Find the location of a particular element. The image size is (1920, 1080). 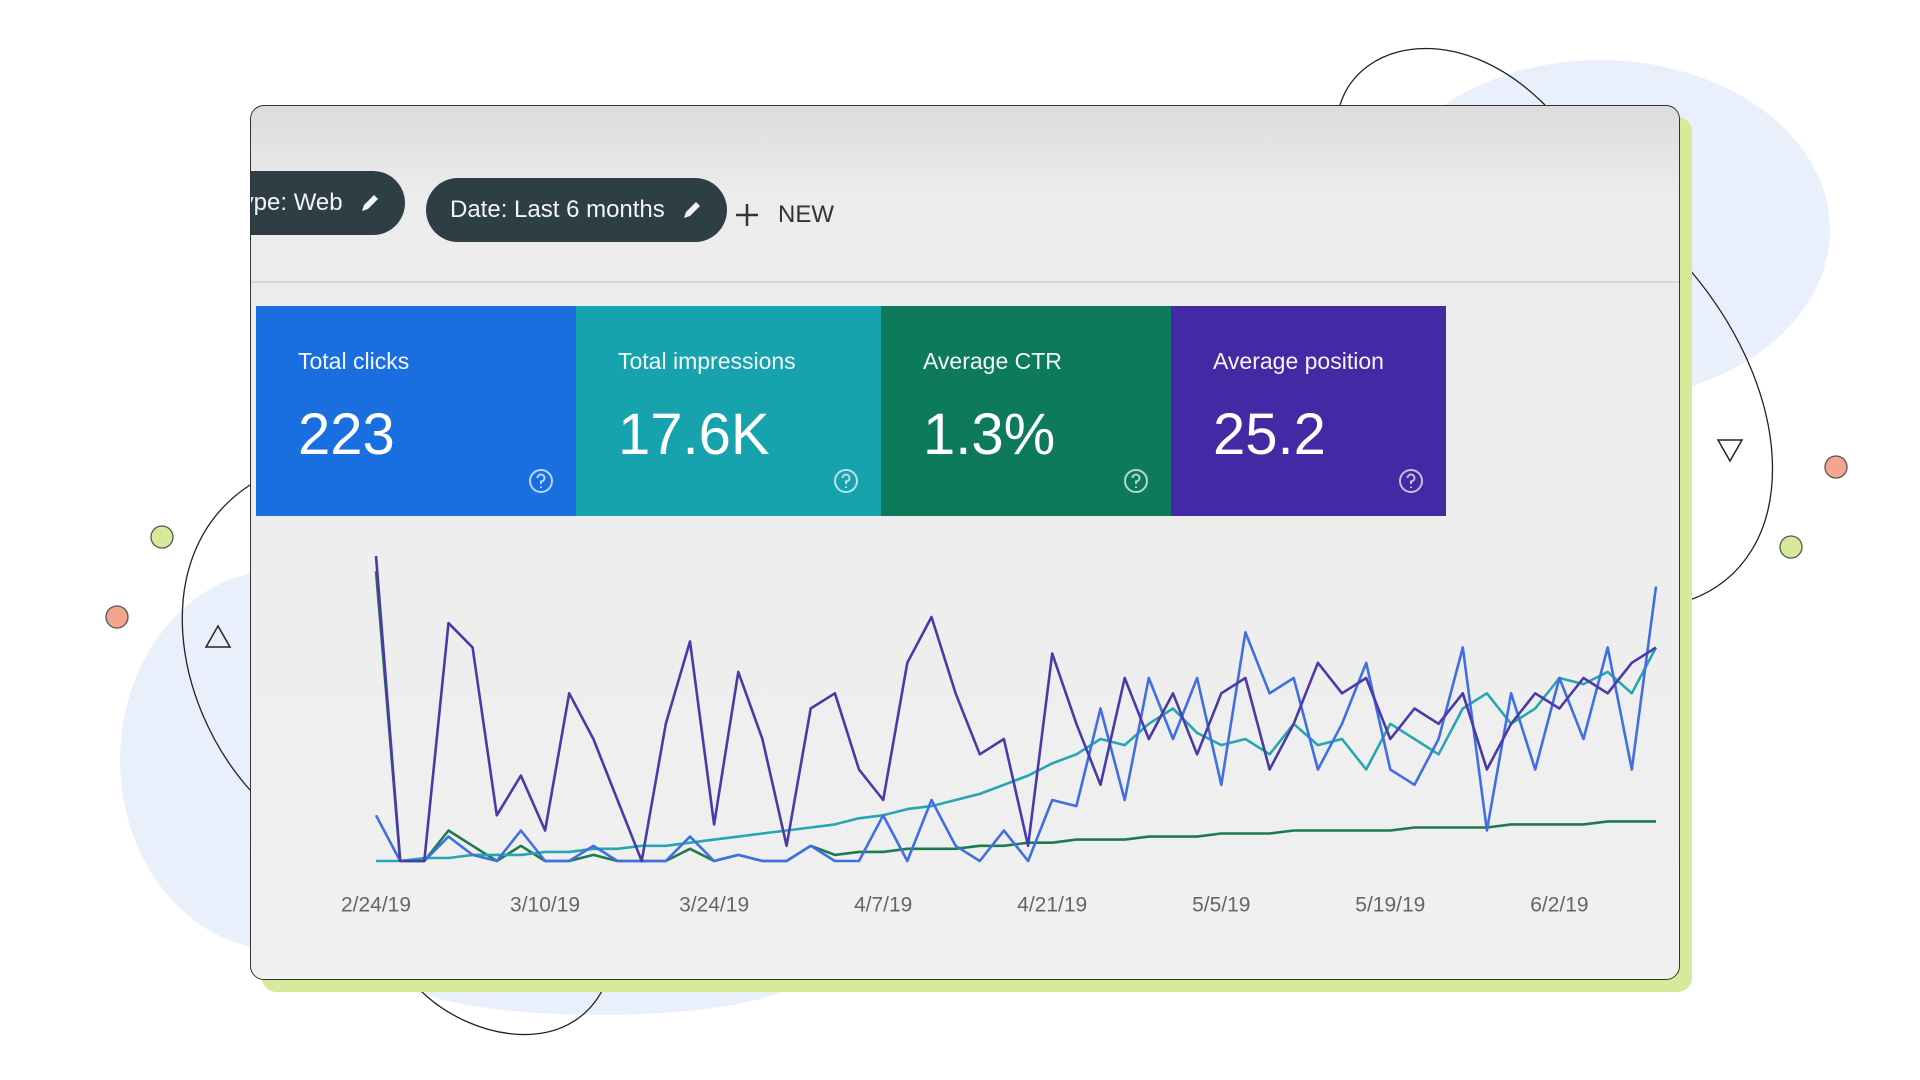

metric-title: Total clicks is located at coordinates (354, 361).